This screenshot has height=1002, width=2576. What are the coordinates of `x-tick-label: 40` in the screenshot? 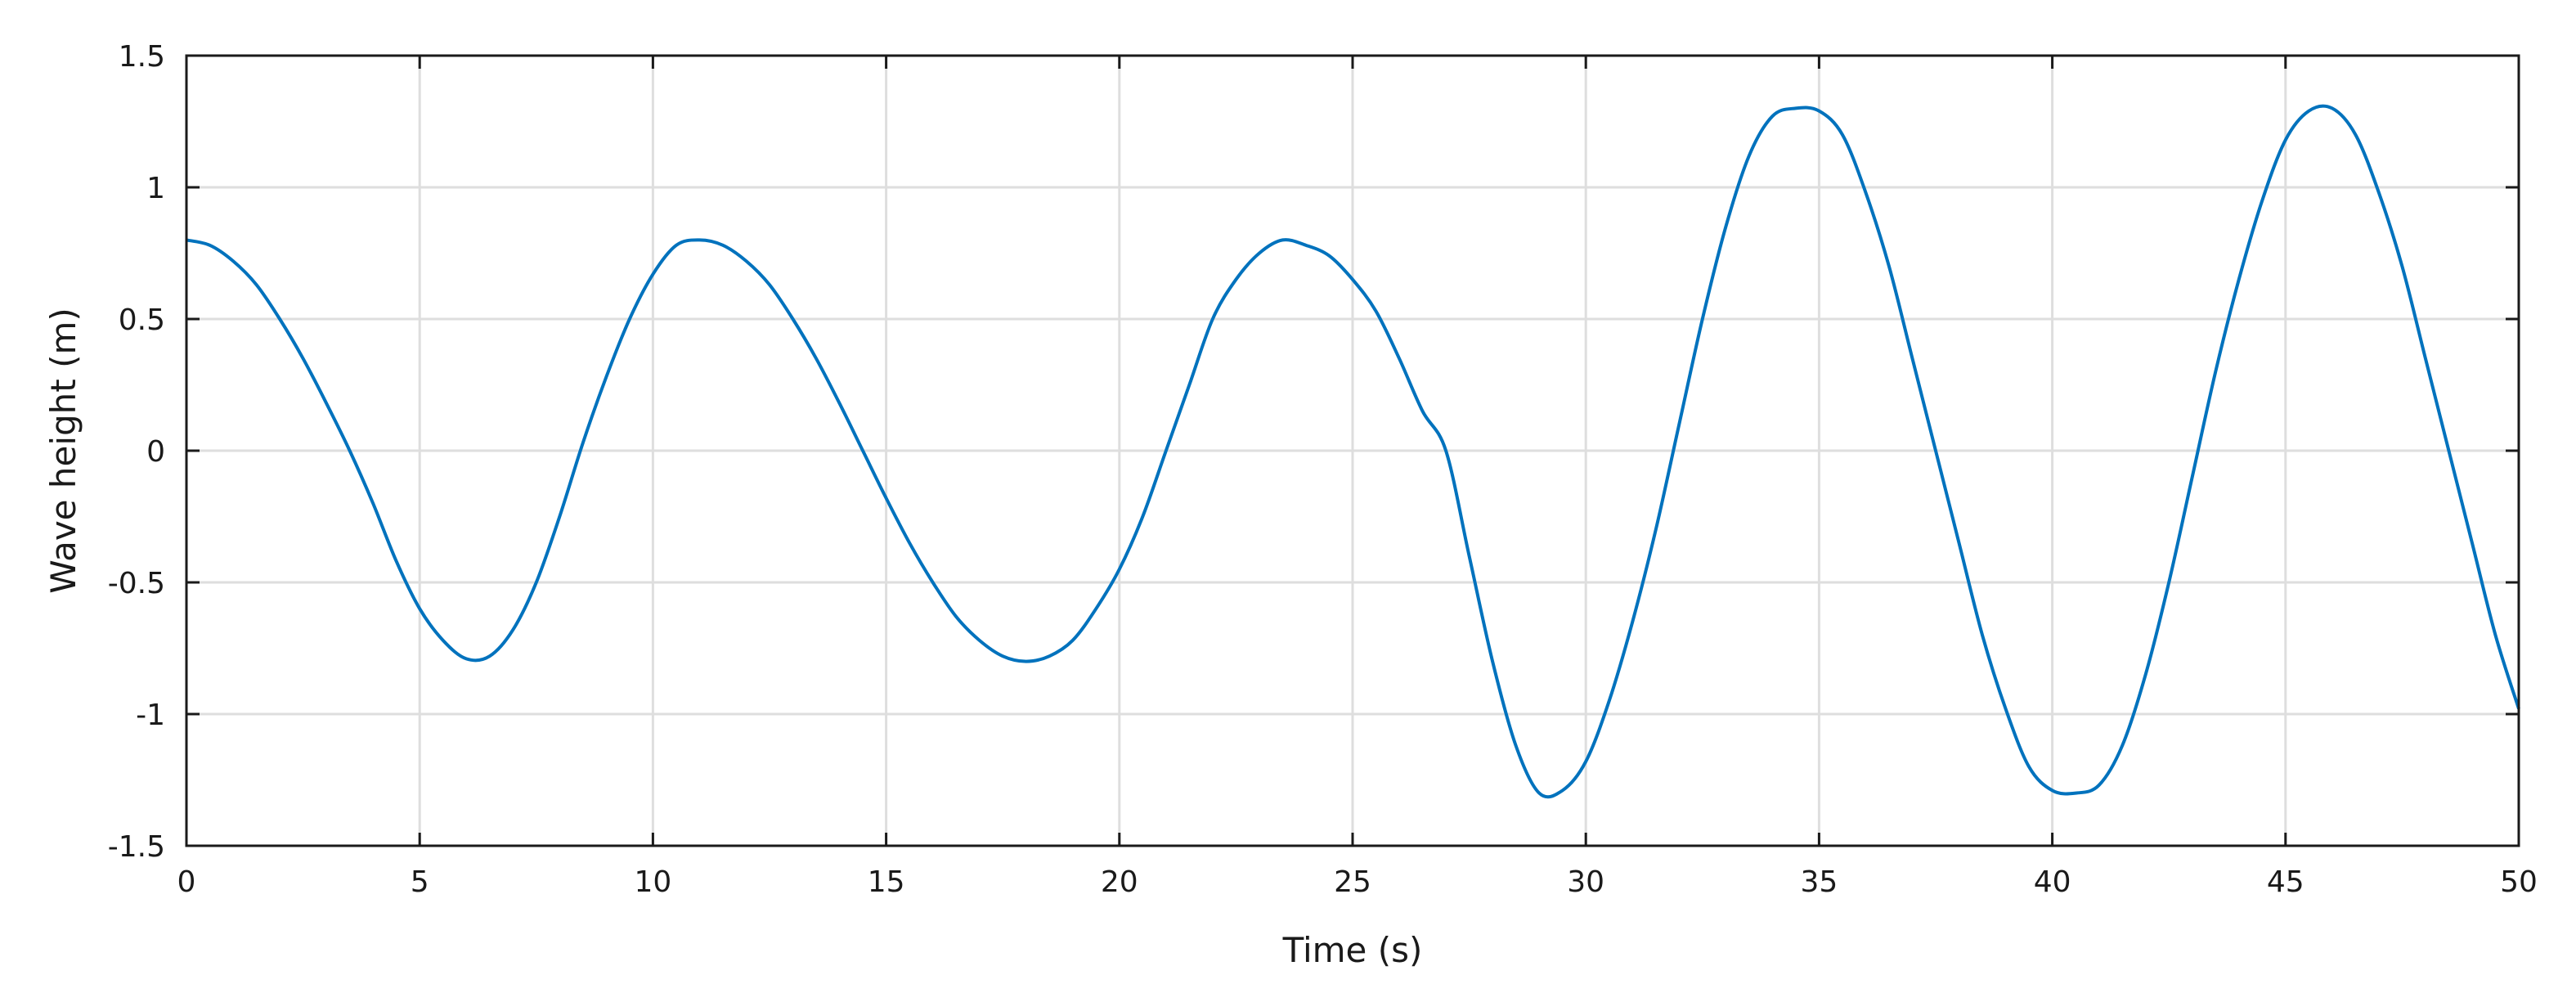 It's located at (2052, 882).